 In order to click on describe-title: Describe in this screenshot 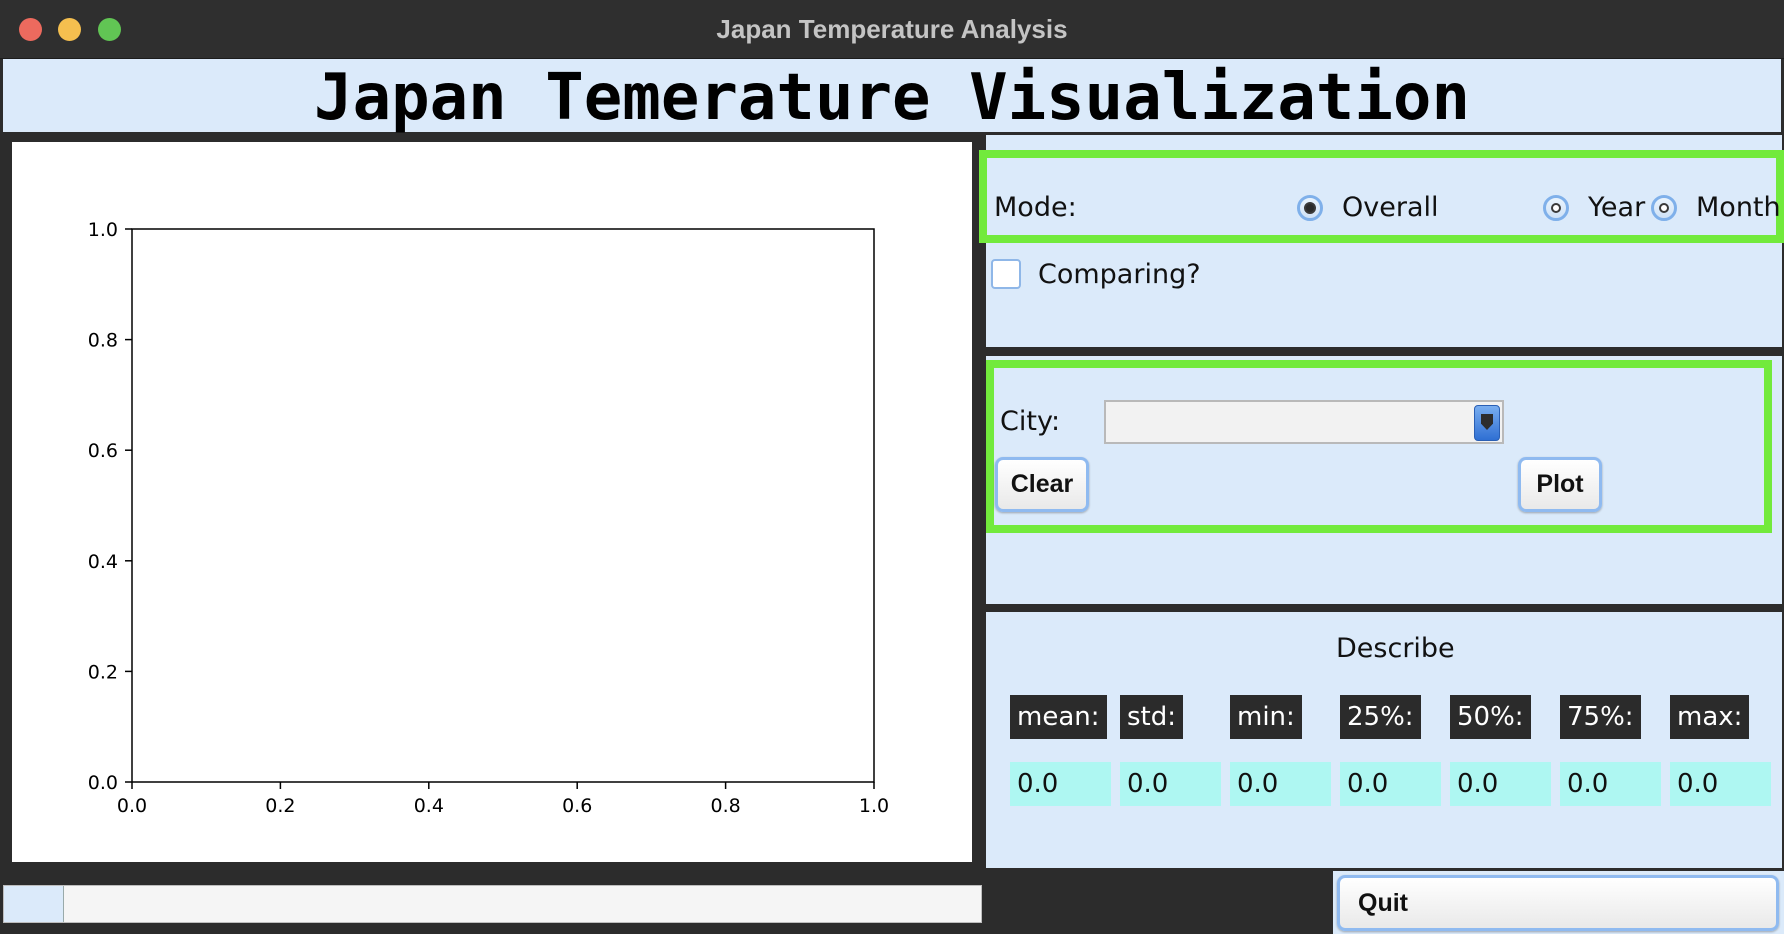, I will do `click(1395, 648)`.